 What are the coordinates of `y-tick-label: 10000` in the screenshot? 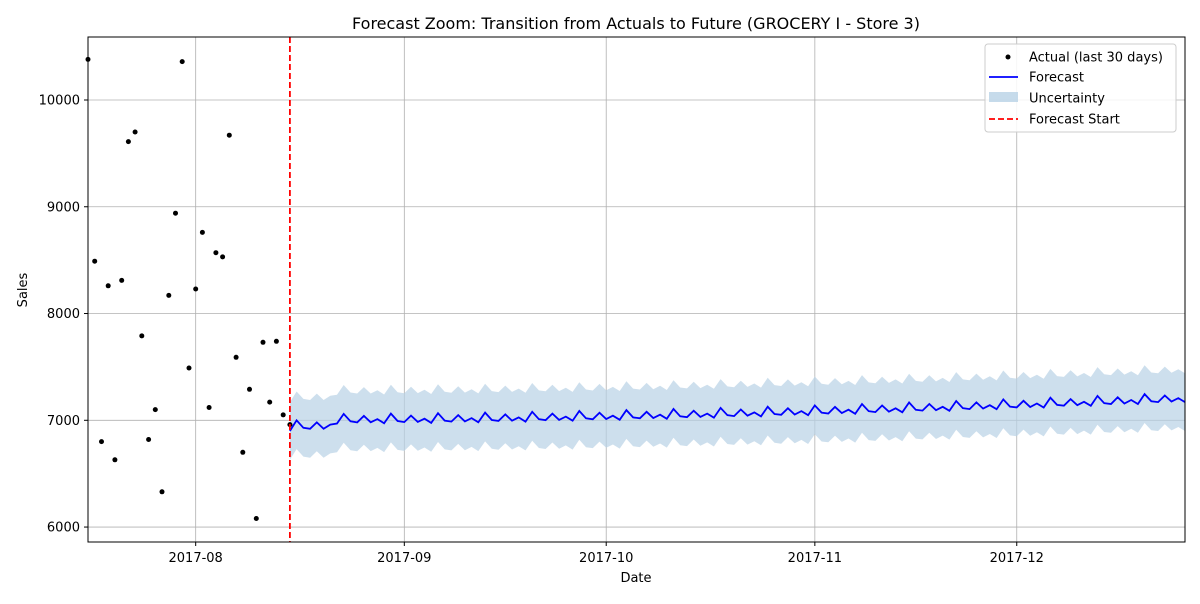 It's located at (59, 100).